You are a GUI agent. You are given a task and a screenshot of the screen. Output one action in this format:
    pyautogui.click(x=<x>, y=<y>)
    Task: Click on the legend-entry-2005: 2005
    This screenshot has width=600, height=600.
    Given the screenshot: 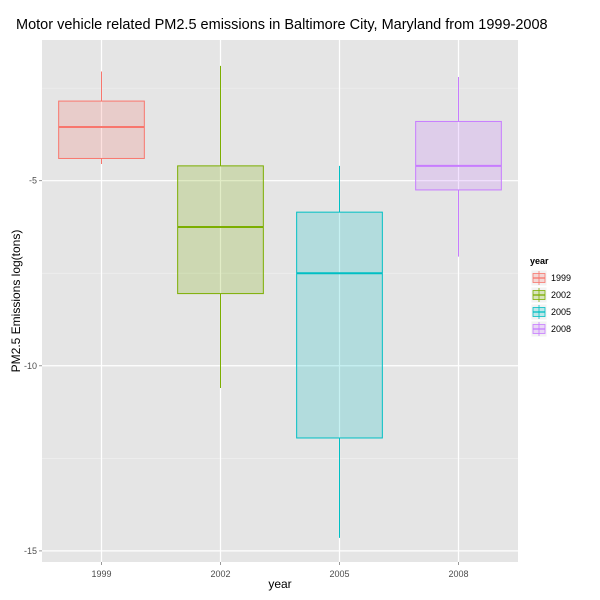 What is the action you would take?
    pyautogui.click(x=550, y=312)
    